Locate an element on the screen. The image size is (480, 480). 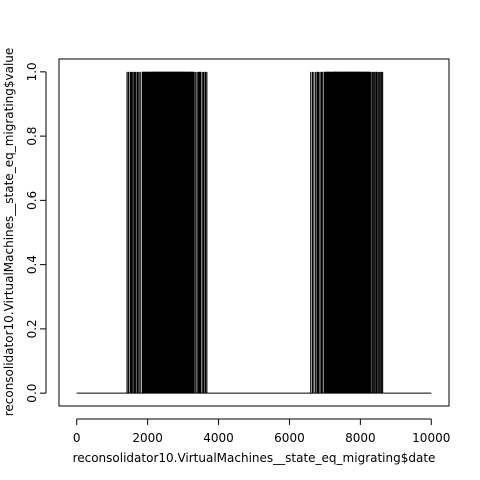
x-tick-label: 10000 is located at coordinates (431, 438).